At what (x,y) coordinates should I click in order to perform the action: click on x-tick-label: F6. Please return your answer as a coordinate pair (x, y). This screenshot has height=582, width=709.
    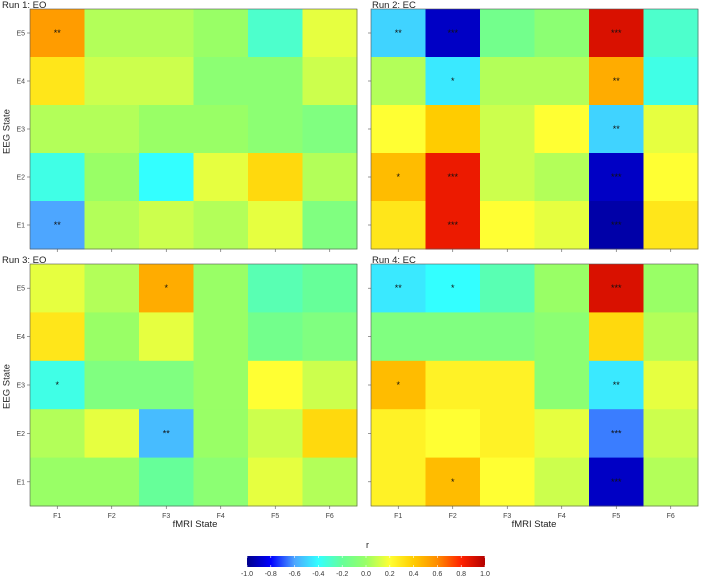
    Looking at the image, I should click on (330, 516).